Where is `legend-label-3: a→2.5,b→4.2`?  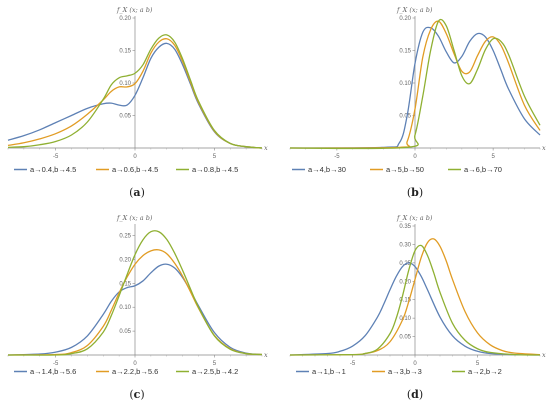 legend-label-3: a→2.5,b→4.2 is located at coordinates (215, 371).